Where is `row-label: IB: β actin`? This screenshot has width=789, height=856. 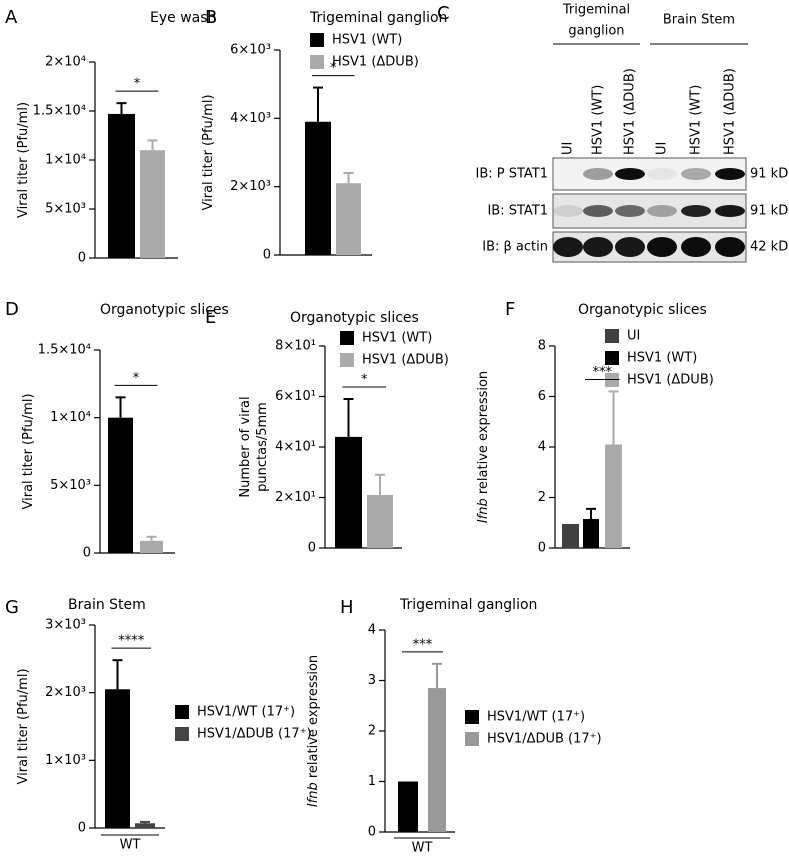
row-label: IB: β actin is located at coordinates (515, 247).